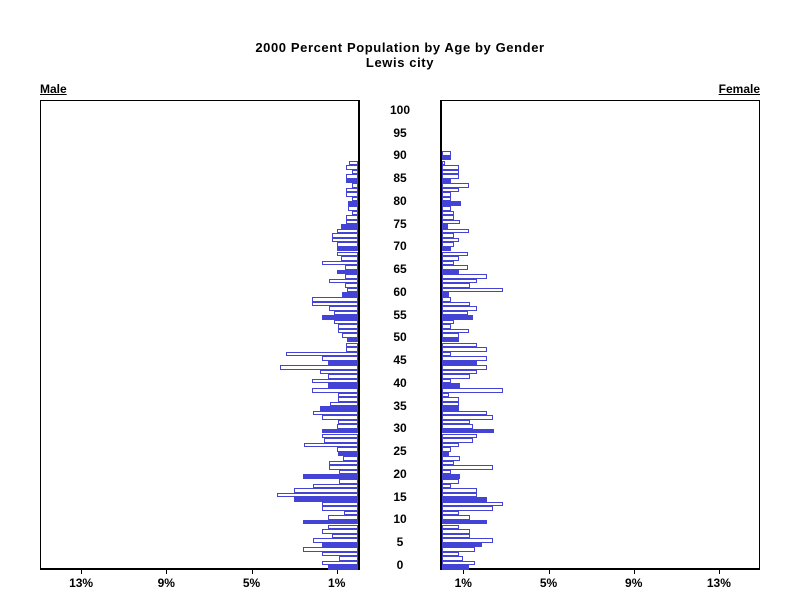 The width and height of the screenshot is (800, 600). Describe the element at coordinates (400, 382) in the screenshot. I see `age-tick-label-40: 40` at that location.